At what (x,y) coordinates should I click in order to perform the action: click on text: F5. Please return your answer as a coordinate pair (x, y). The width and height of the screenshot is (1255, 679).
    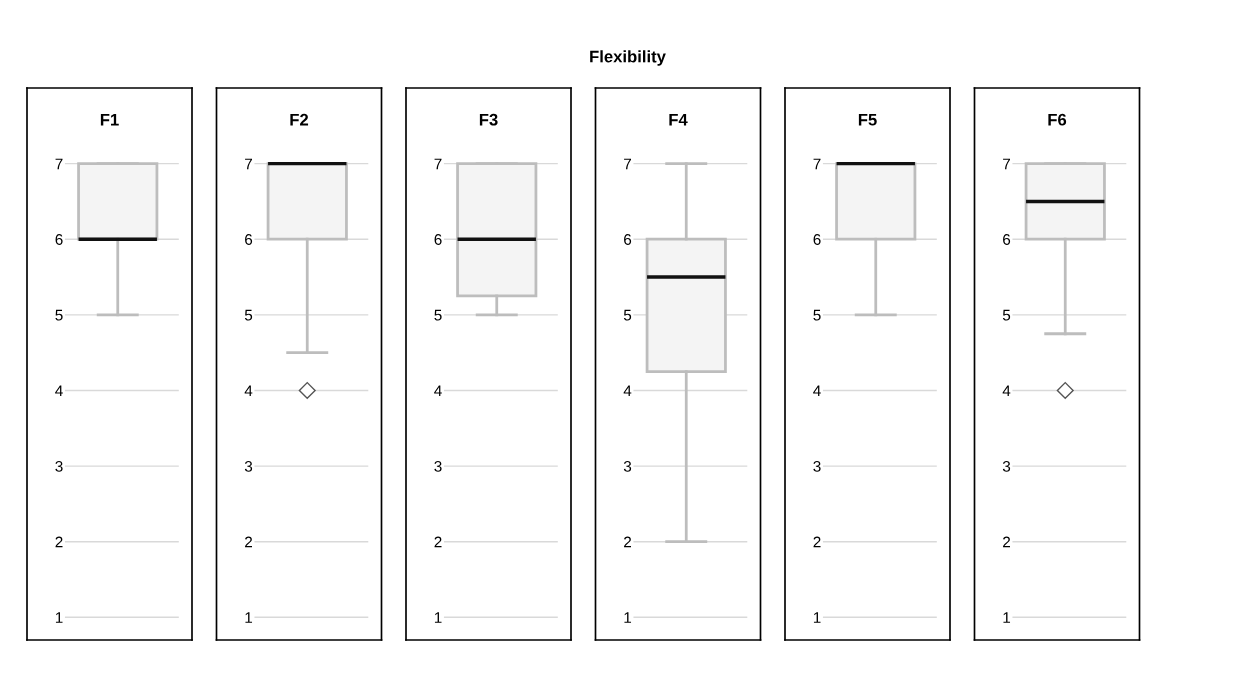
    Looking at the image, I should click on (867, 119).